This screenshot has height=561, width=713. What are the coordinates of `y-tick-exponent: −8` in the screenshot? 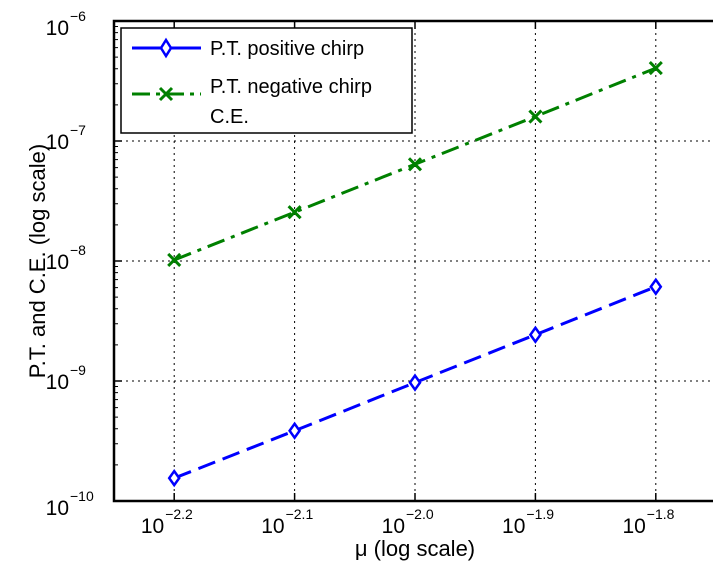 It's located at (78, 250).